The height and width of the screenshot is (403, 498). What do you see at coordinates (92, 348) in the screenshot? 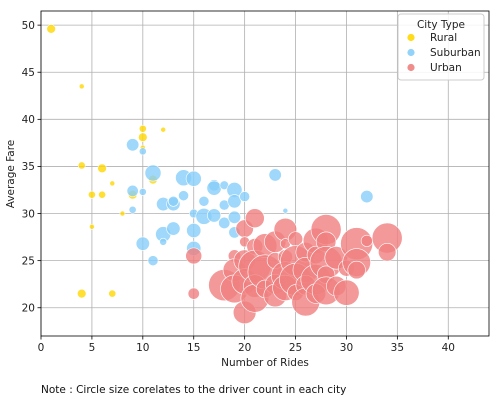
I see `x-tick-label: 5` at bounding box center [92, 348].